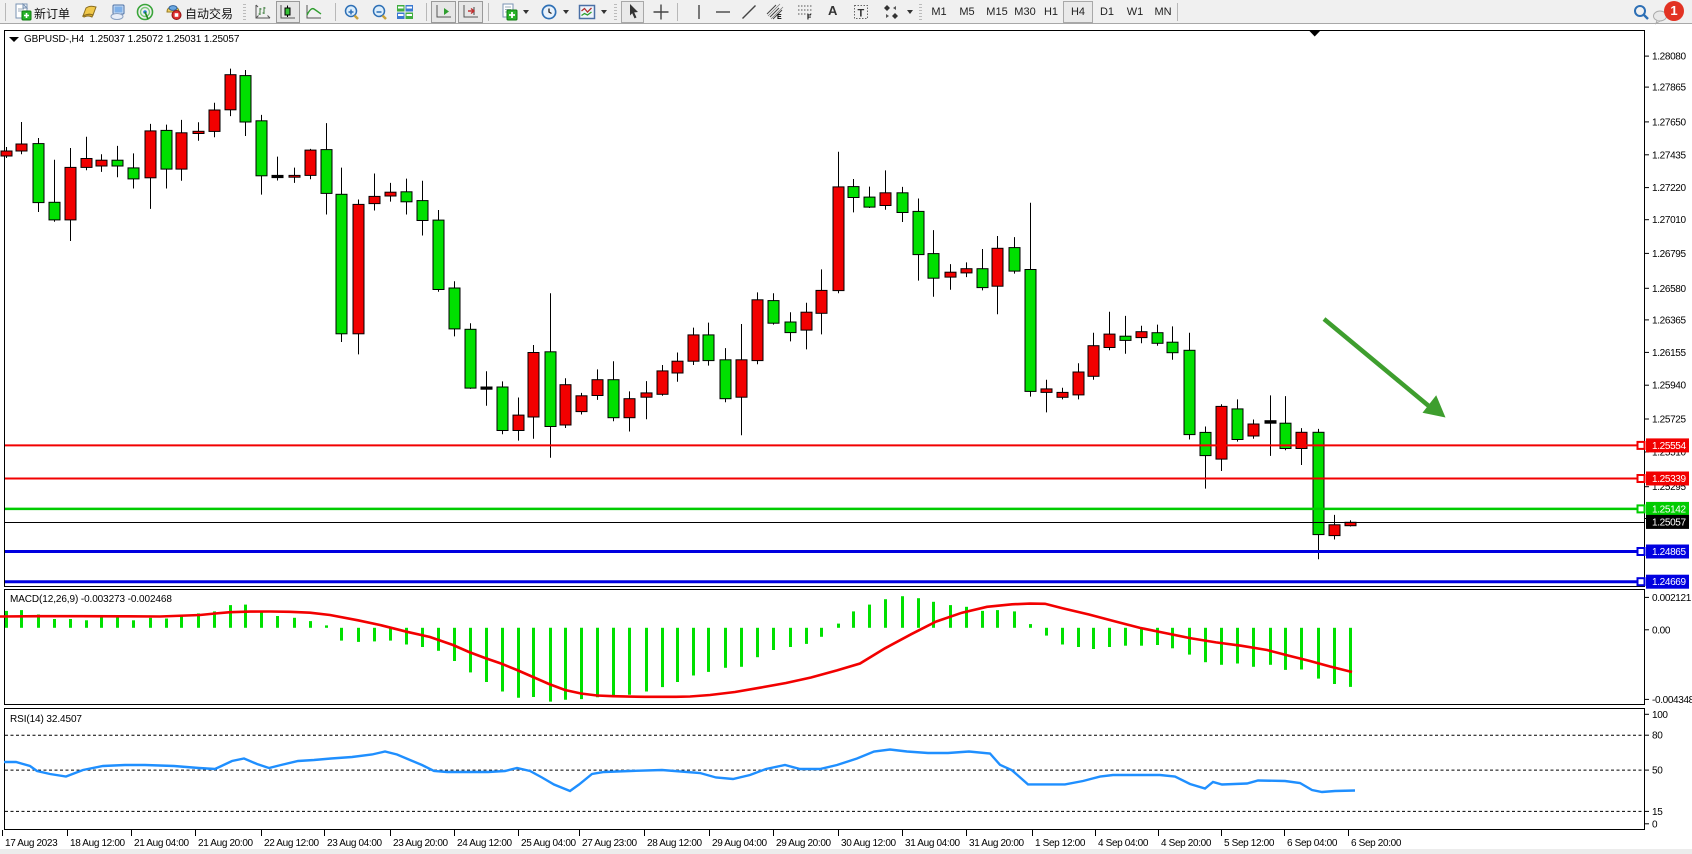 This screenshot has width=1692, height=854. Describe the element at coordinates (1669, 446) in the screenshot. I see `svg-text: 1.25554` at that location.